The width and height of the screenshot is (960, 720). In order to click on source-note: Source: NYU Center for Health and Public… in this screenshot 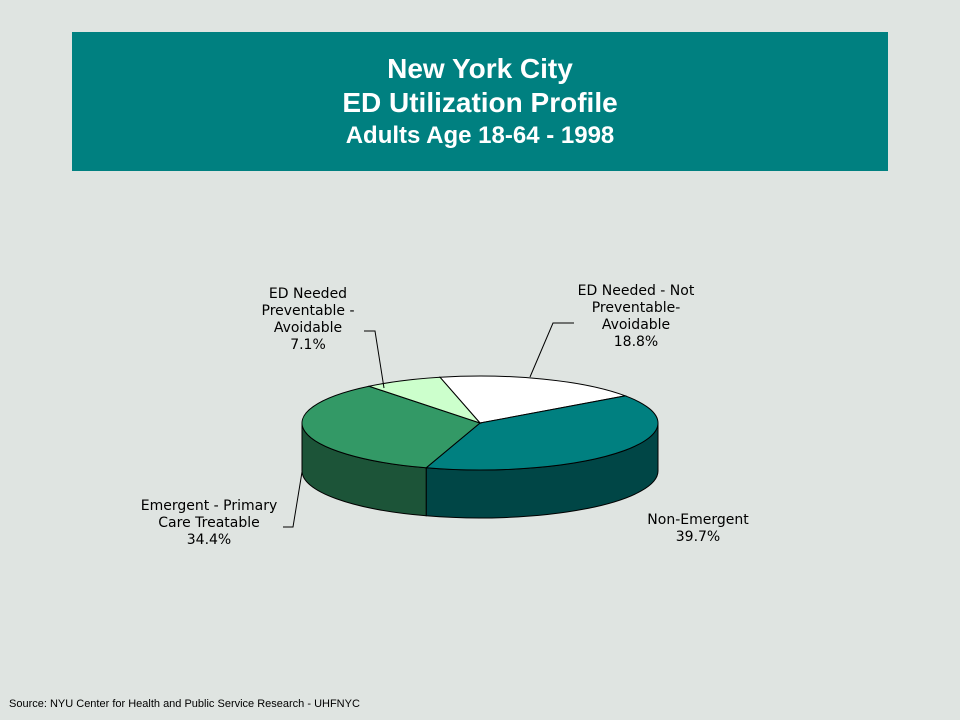, I will do `click(184, 704)`.